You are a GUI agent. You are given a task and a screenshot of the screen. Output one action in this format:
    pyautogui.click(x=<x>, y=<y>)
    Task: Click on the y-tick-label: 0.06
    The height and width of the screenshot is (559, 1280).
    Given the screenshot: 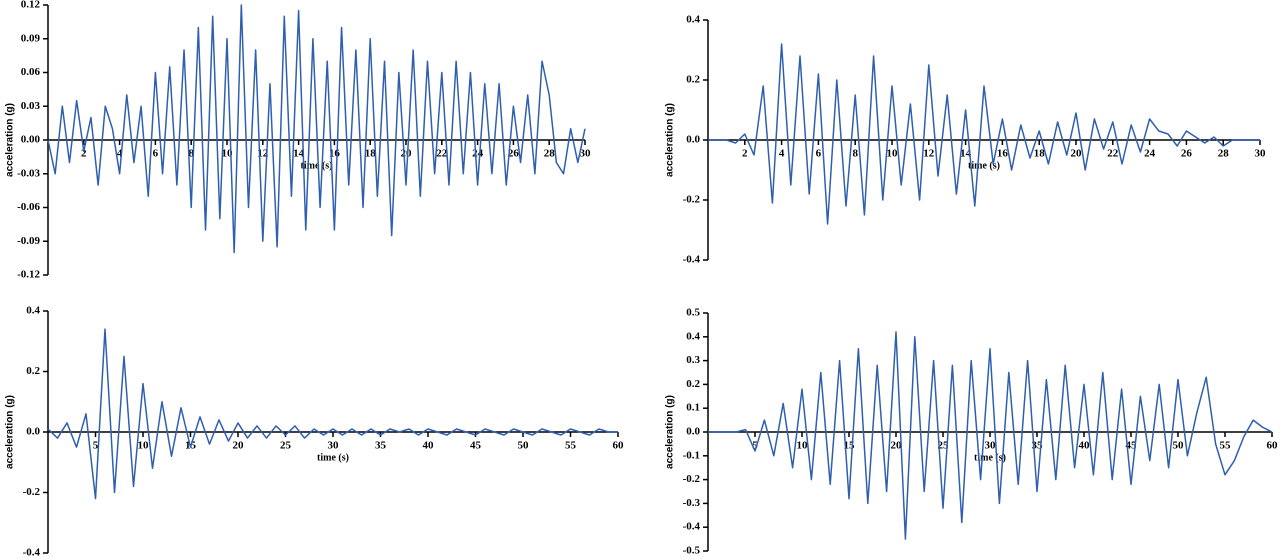 What is the action you would take?
    pyautogui.click(x=31, y=72)
    